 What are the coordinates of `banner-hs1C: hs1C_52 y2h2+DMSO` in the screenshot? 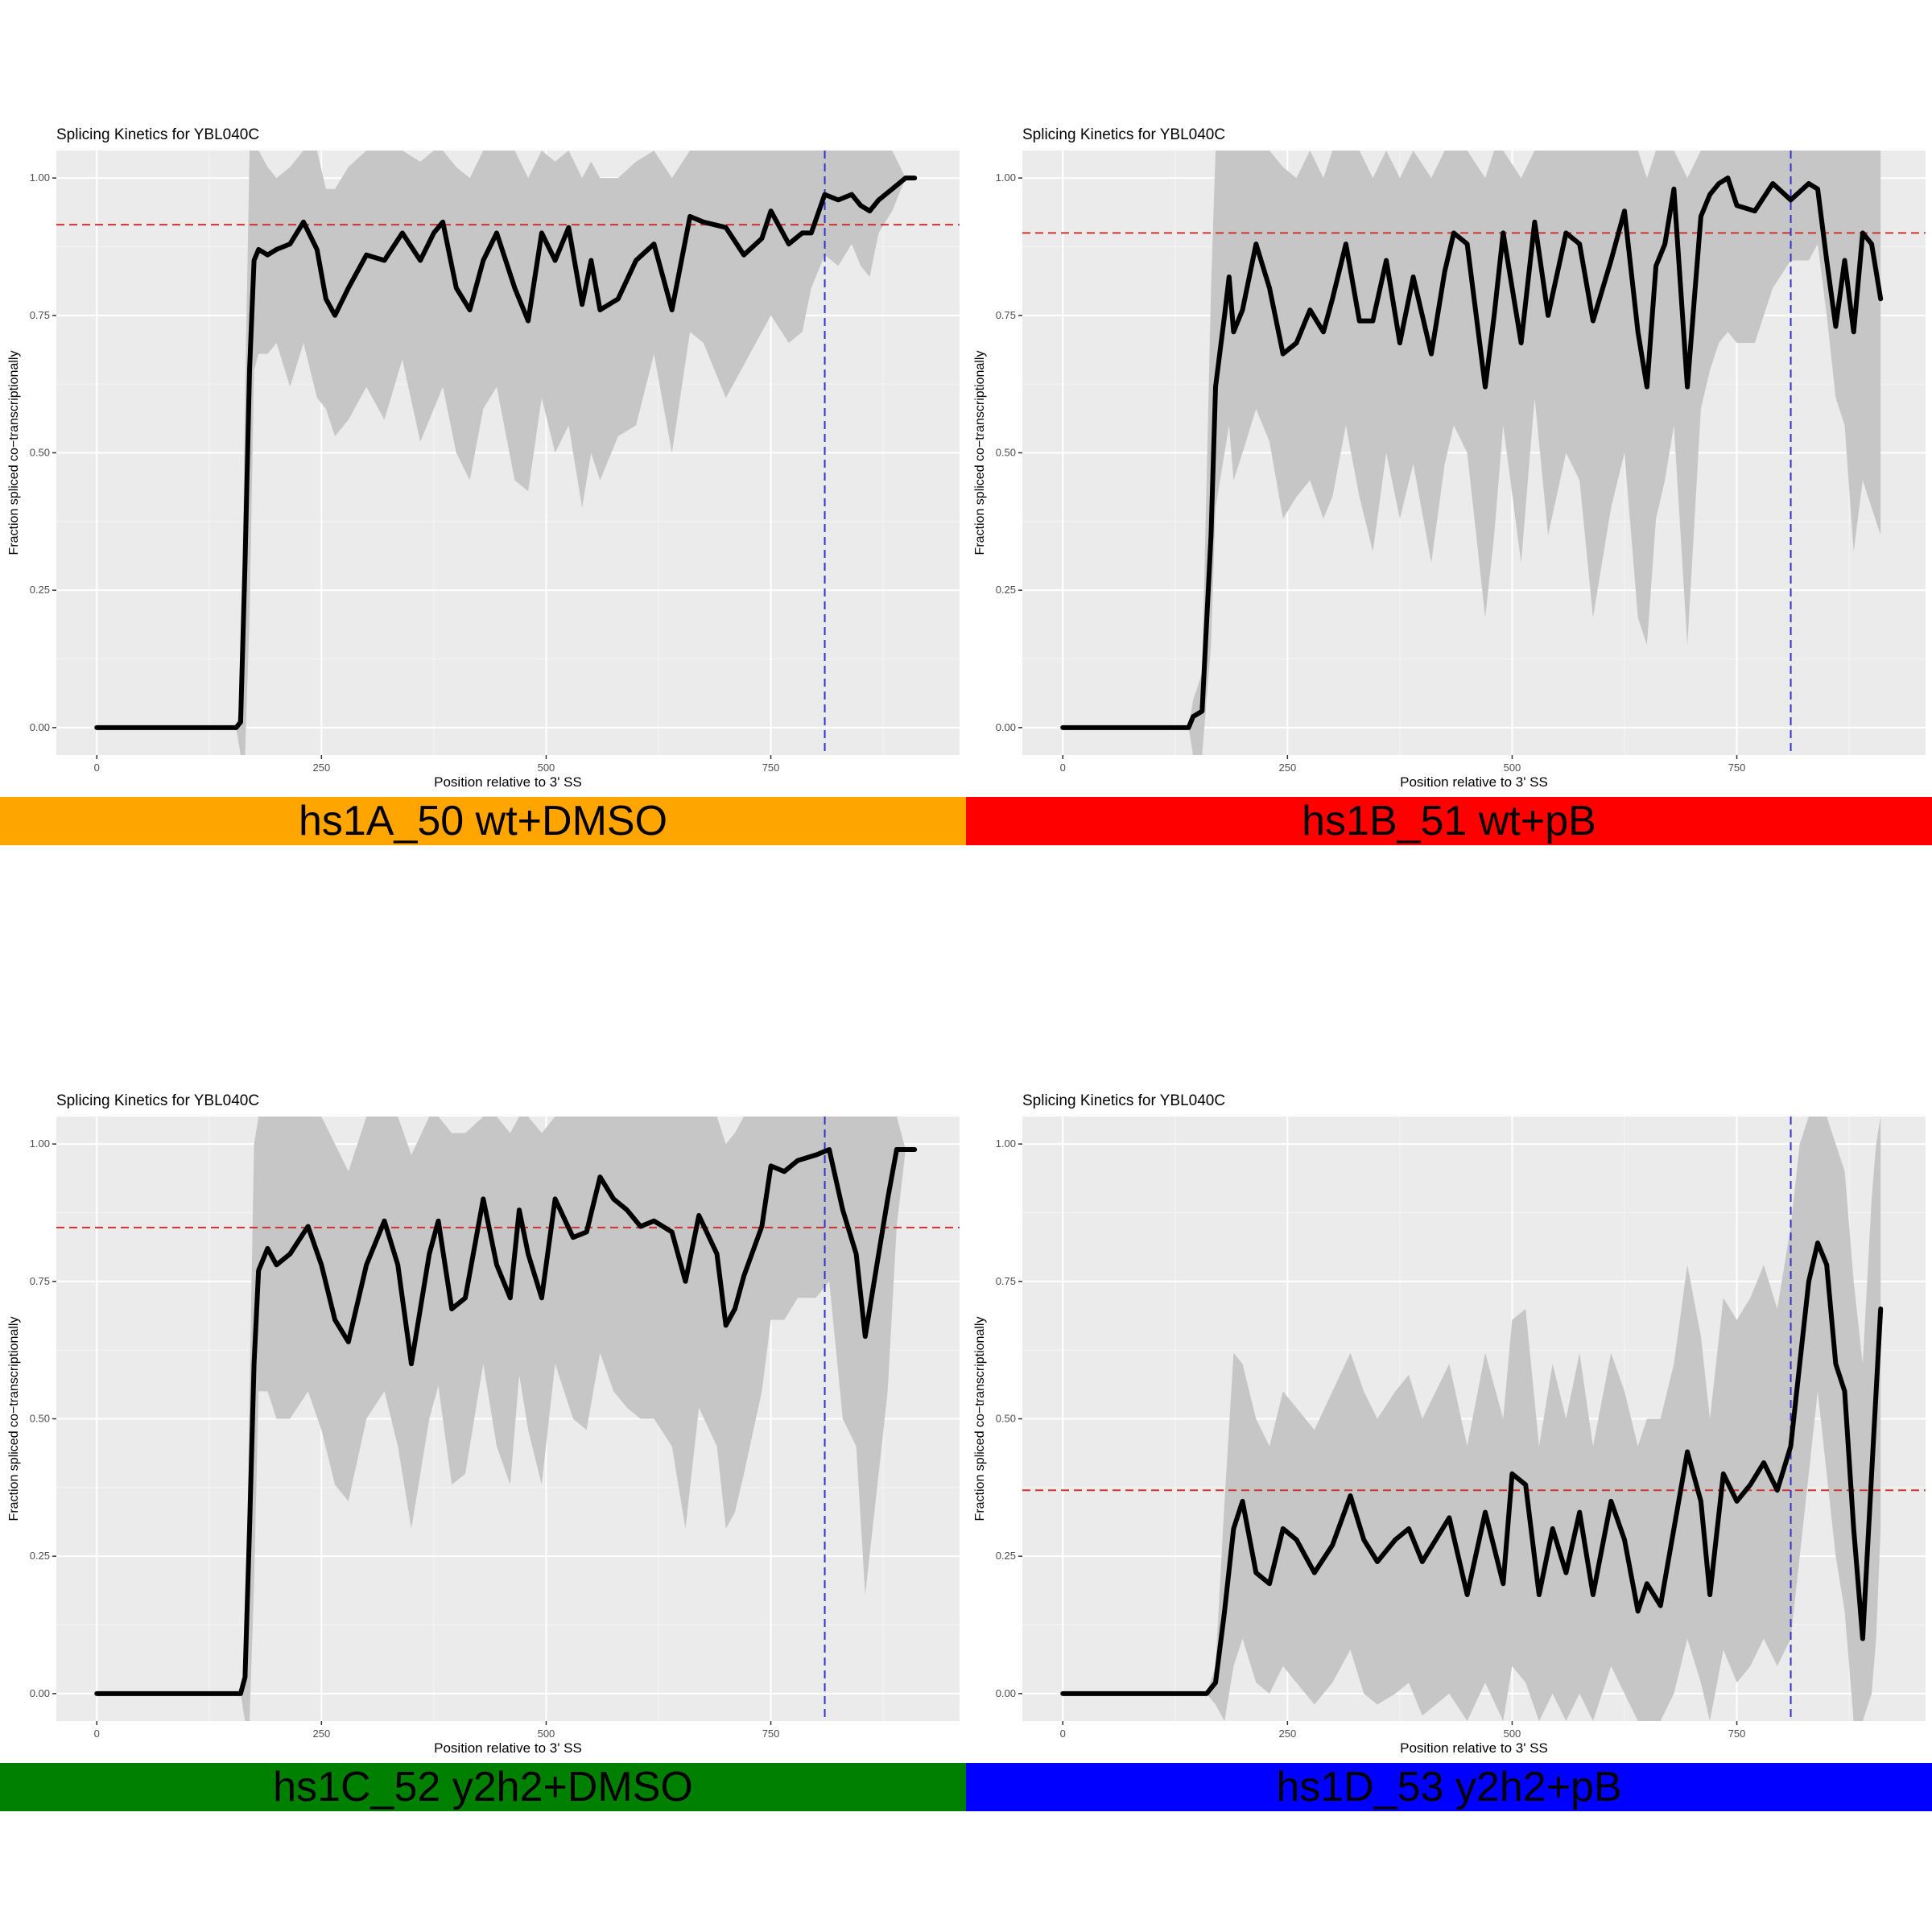 It's located at (483, 1787).